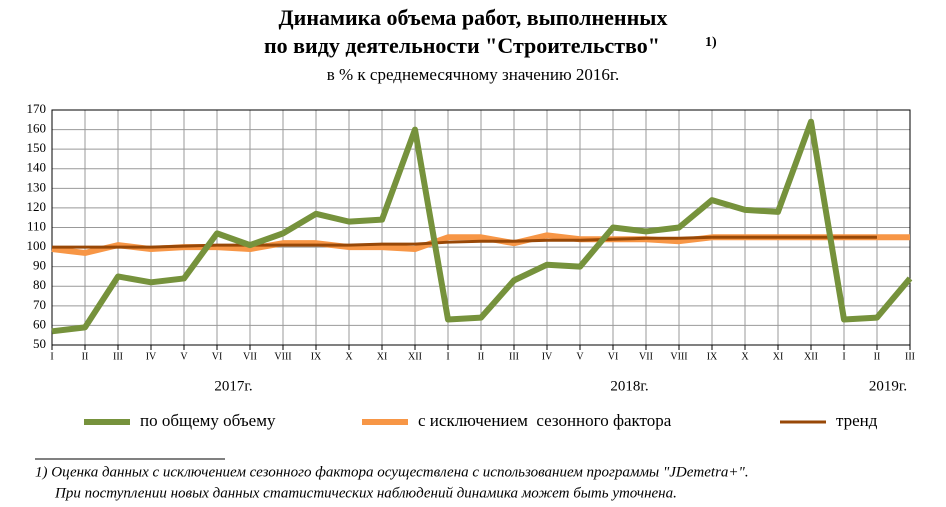 The width and height of the screenshot is (946, 507). What do you see at coordinates (233, 386) in the screenshot?
I see `year-label: 2017г.` at bounding box center [233, 386].